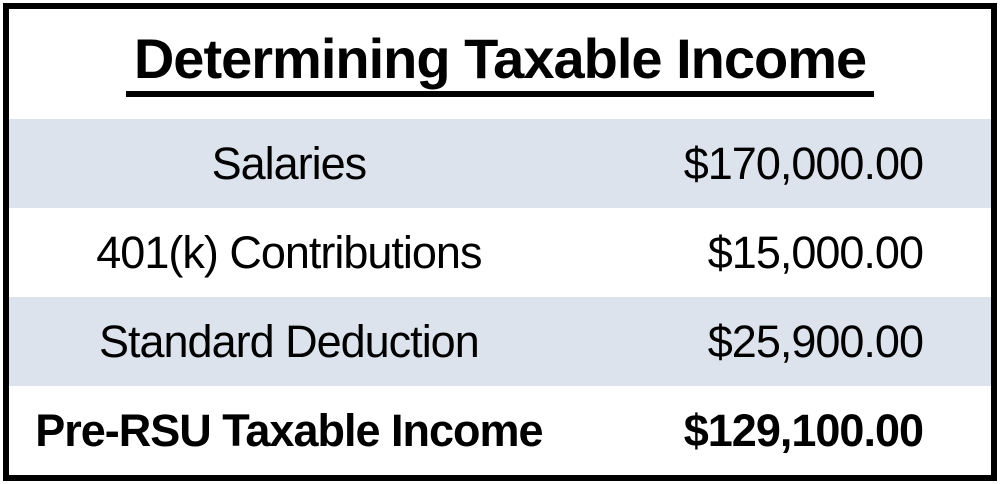  What do you see at coordinates (815, 341) in the screenshot?
I see `row-value-standard-deduction: $25,900.00` at bounding box center [815, 341].